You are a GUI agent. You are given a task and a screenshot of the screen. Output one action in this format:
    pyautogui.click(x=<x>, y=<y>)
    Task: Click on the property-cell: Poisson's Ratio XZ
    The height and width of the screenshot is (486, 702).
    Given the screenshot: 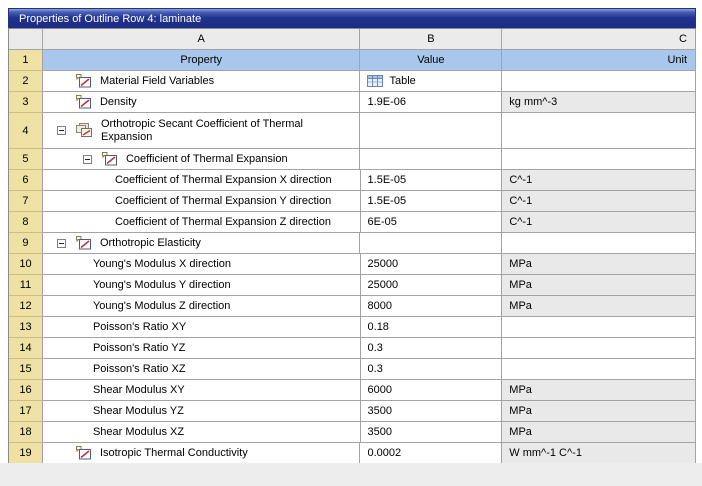 What is the action you would take?
    pyautogui.click(x=201, y=369)
    